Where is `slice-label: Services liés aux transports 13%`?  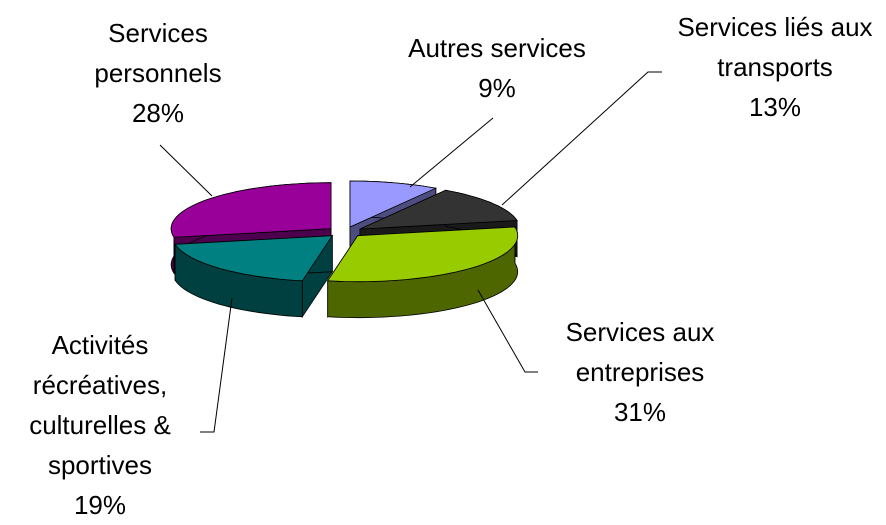 slice-label: Services liés aux transports 13% is located at coordinates (775, 67).